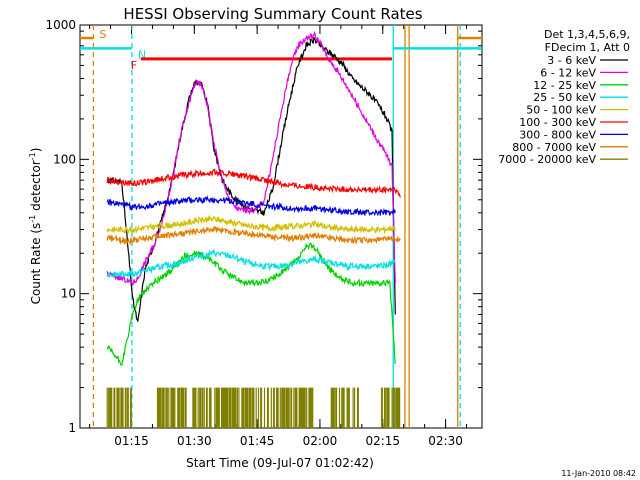  Describe the element at coordinates (561, 110) in the screenshot. I see `legend-label: 50 - 100 keV` at that location.